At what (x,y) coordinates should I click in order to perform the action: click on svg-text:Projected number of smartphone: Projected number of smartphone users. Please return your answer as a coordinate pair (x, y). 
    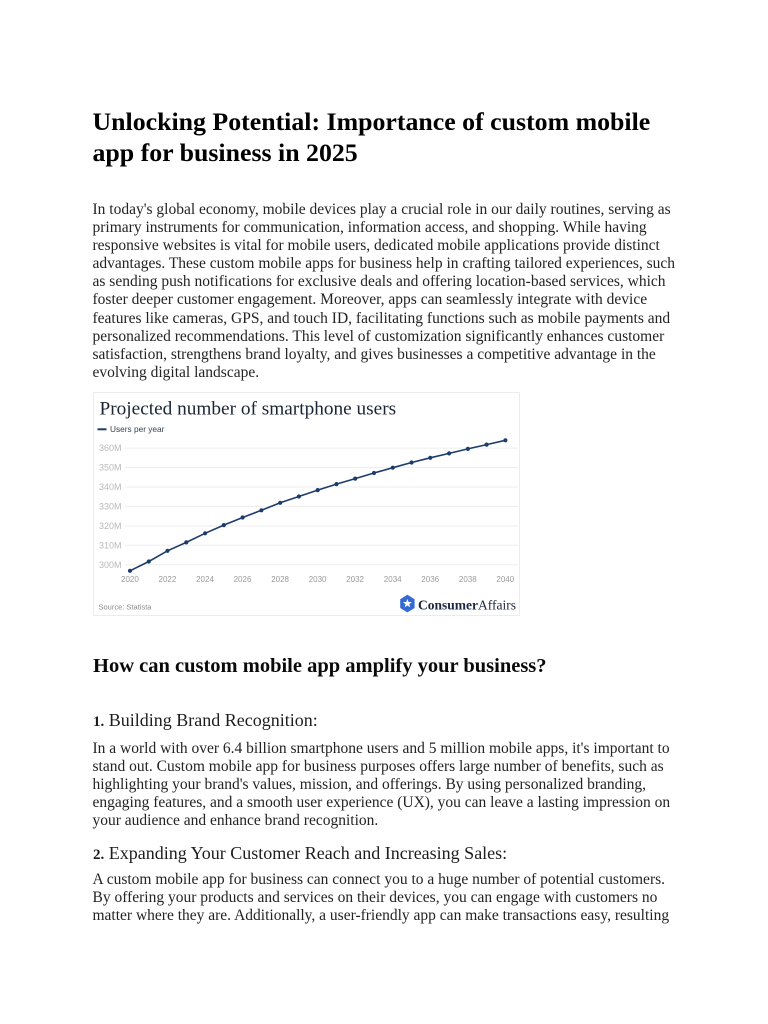
    Looking at the image, I should click on (248, 409).